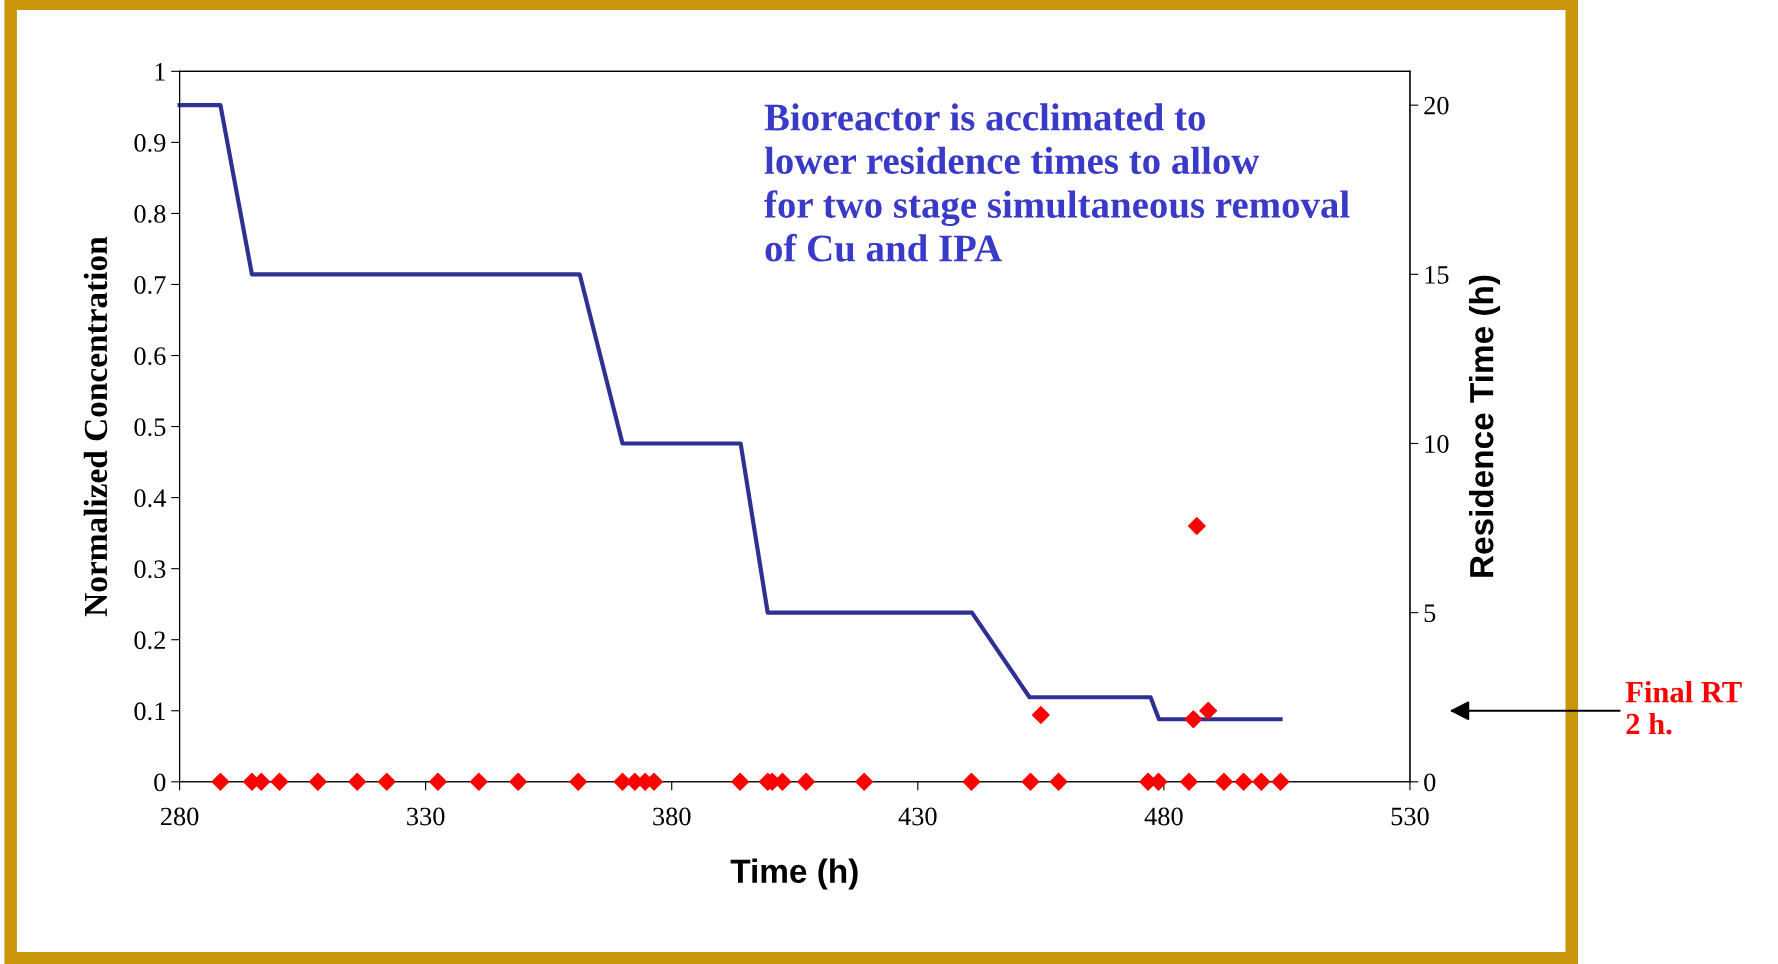 This screenshot has height=964, width=1778. I want to click on y-tick-label: 0.3, so click(150, 569).